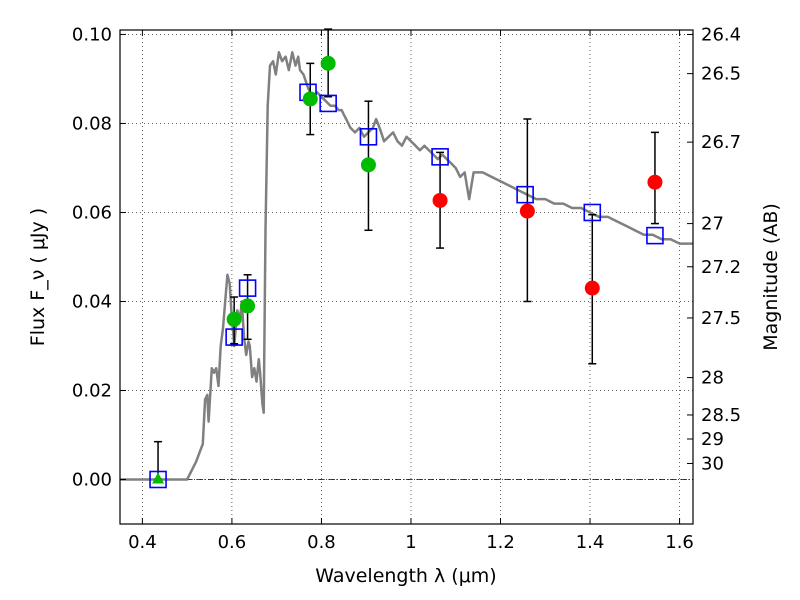 The width and height of the screenshot is (800, 600). I want to click on right-axis-label: Magnitude (AB), so click(771, 277).